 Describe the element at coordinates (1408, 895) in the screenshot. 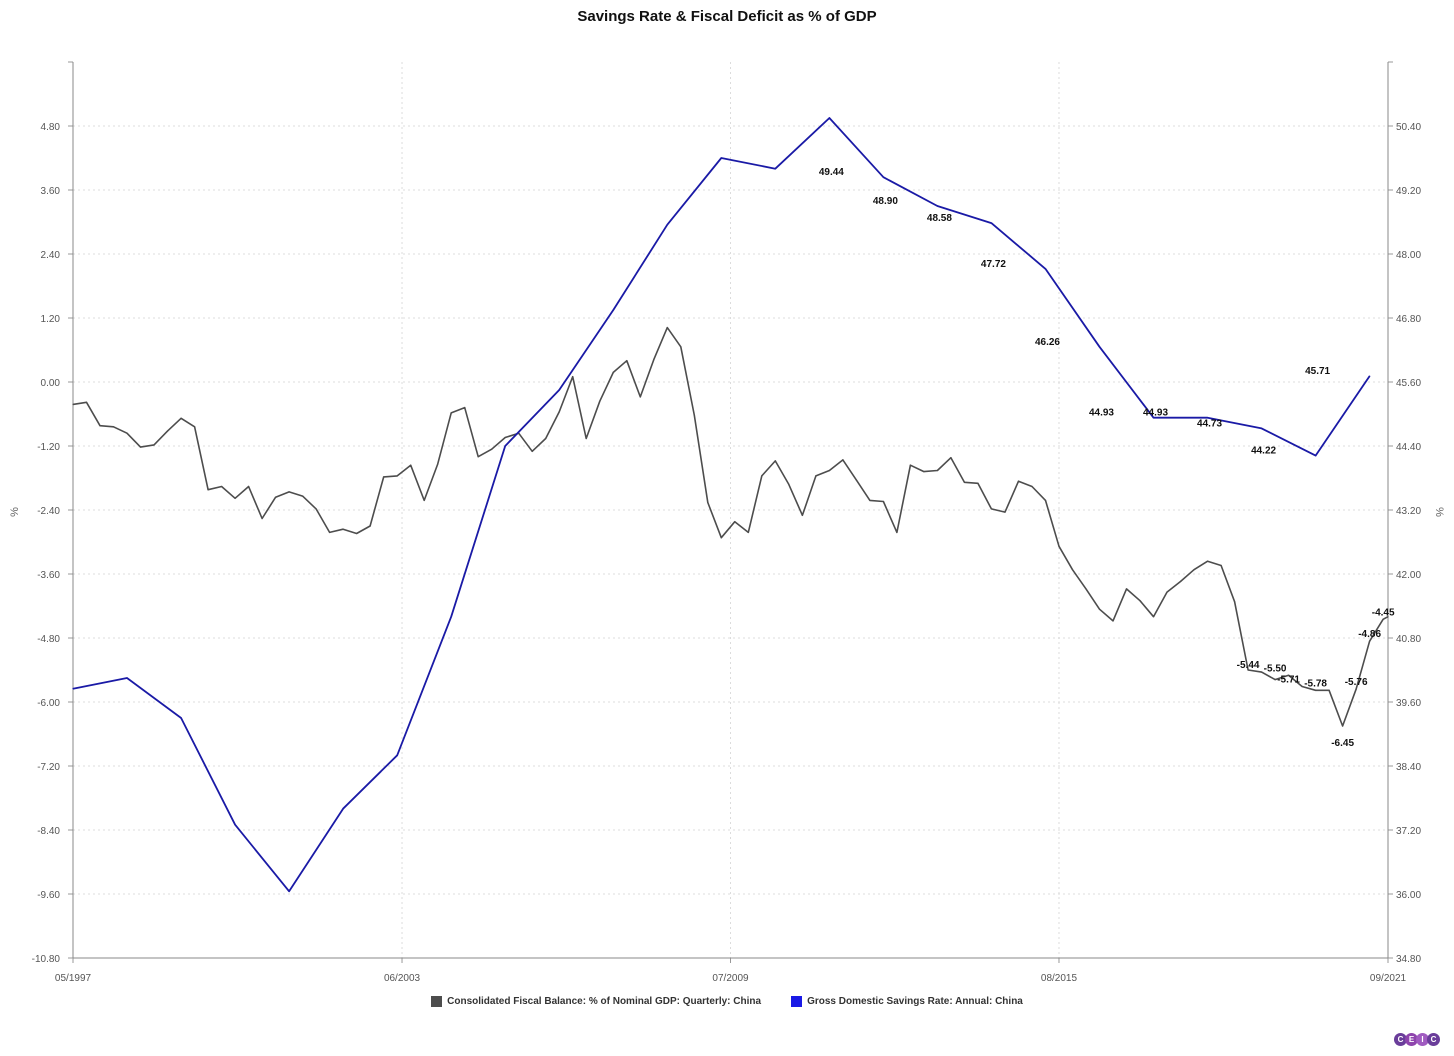

I see `right-tick-label: 36.00` at that location.